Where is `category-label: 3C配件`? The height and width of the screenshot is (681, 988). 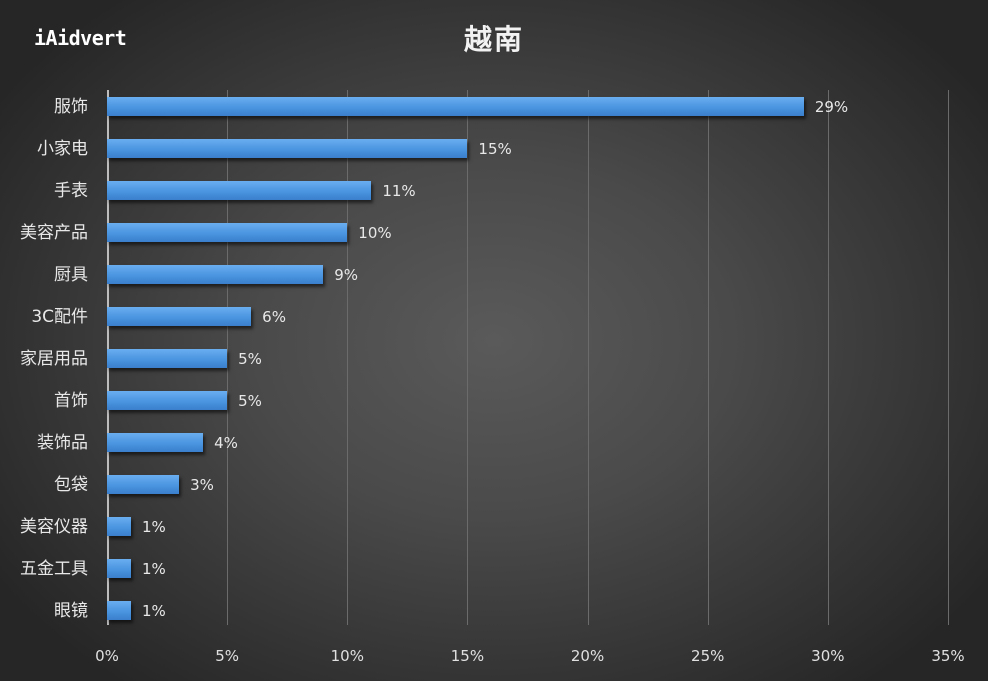
category-label: 3C配件 is located at coordinates (59, 317).